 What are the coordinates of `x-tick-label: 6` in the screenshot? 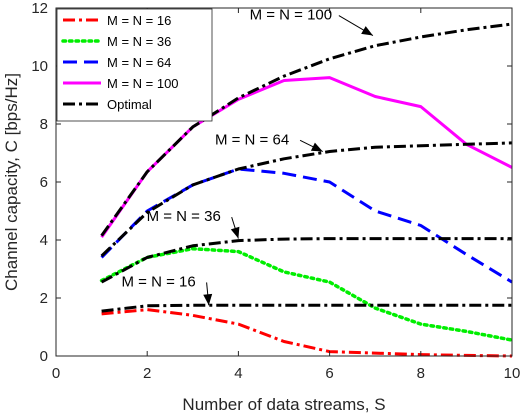 It's located at (329, 373).